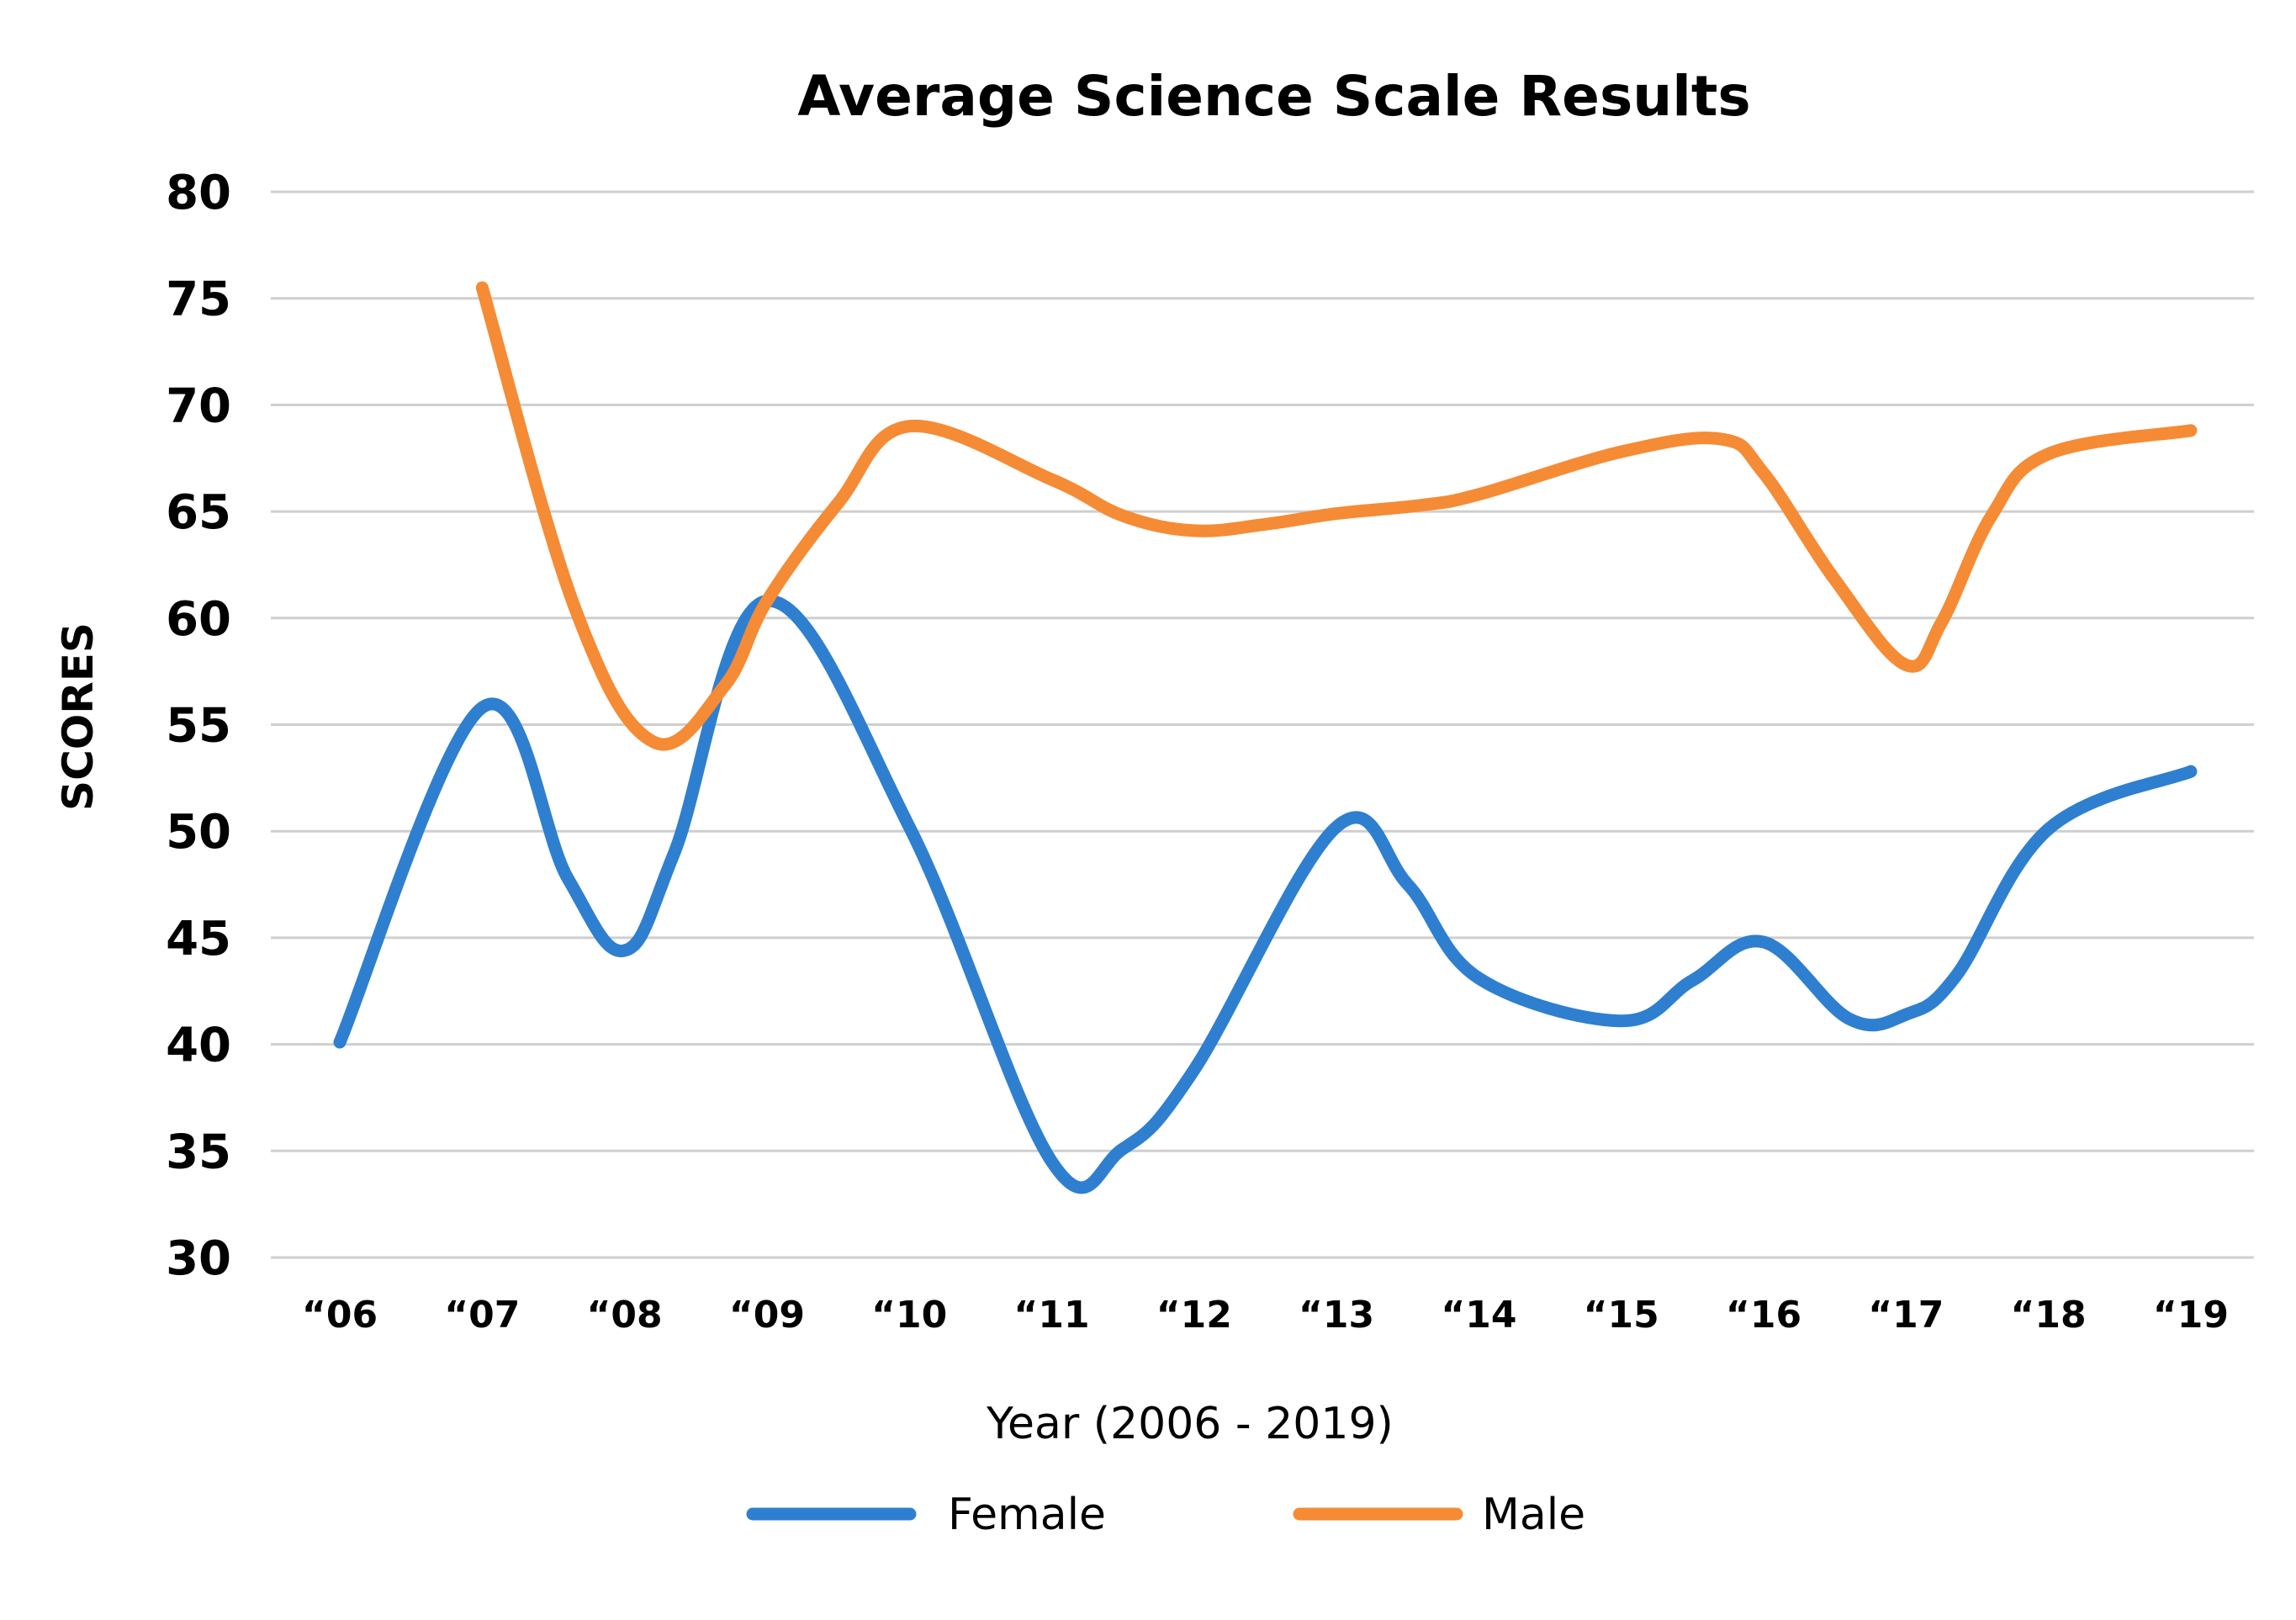 This screenshot has height=1620, width=2296. Describe the element at coordinates (1336, 1315) in the screenshot. I see `x-tick-label: “13` at that location.